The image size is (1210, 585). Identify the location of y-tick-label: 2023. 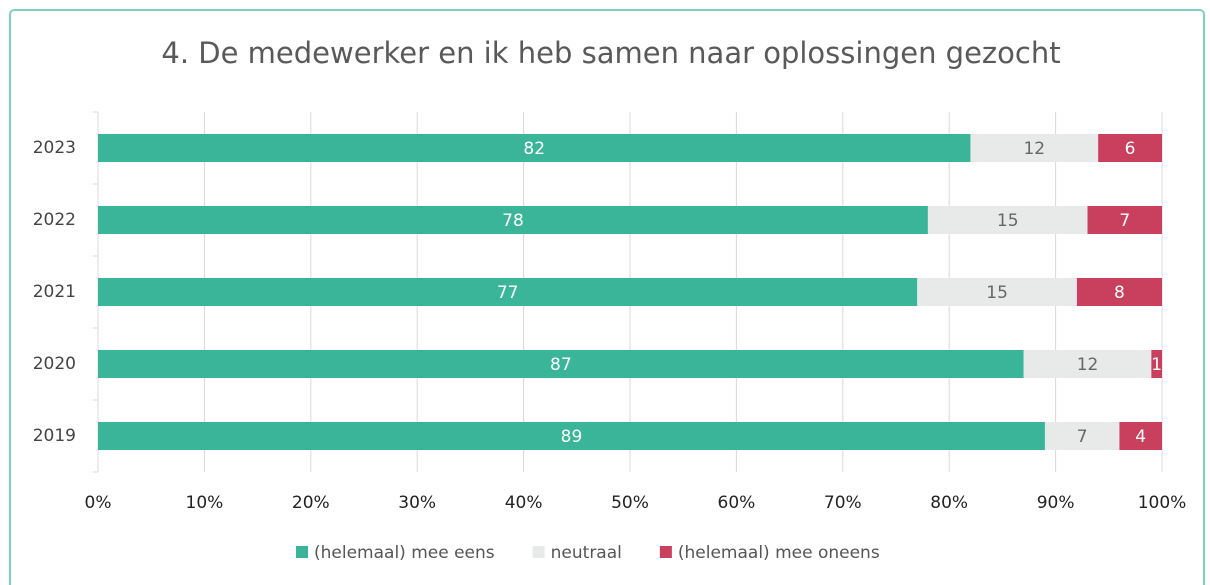
(54, 148).